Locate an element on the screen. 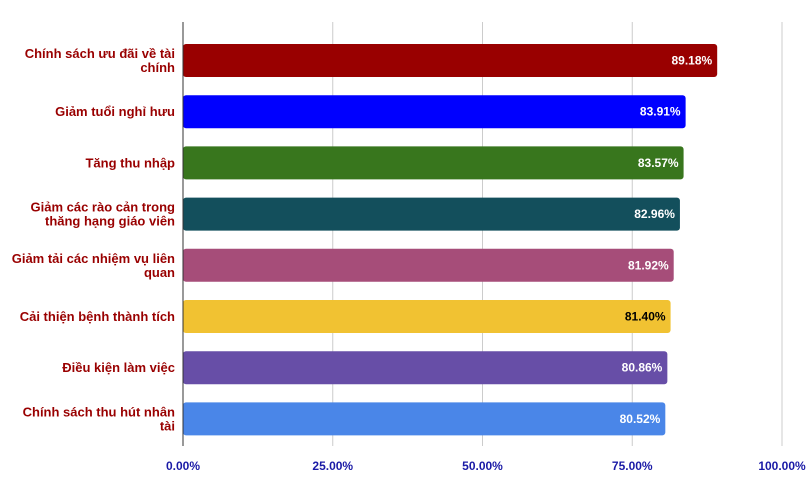 The width and height of the screenshot is (807, 498). category-label: Tăng thu nhập is located at coordinates (130, 162).